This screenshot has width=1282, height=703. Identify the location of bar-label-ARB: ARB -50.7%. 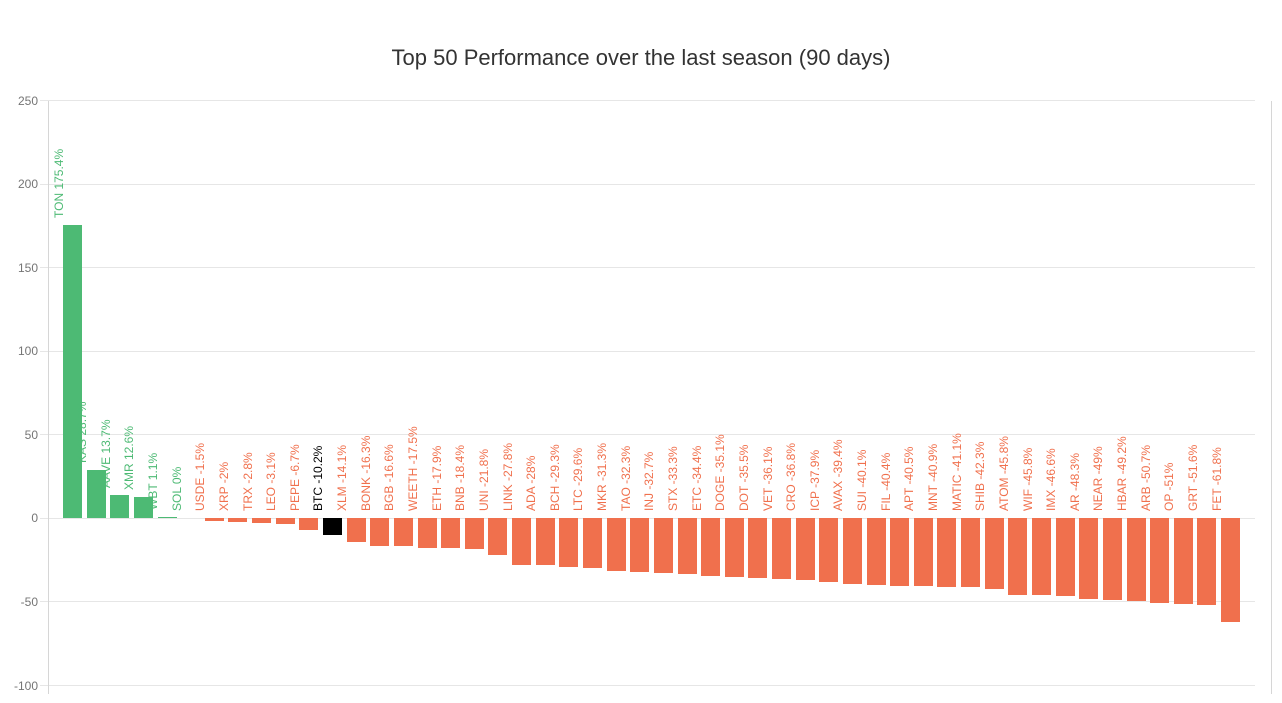
(1145, 478).